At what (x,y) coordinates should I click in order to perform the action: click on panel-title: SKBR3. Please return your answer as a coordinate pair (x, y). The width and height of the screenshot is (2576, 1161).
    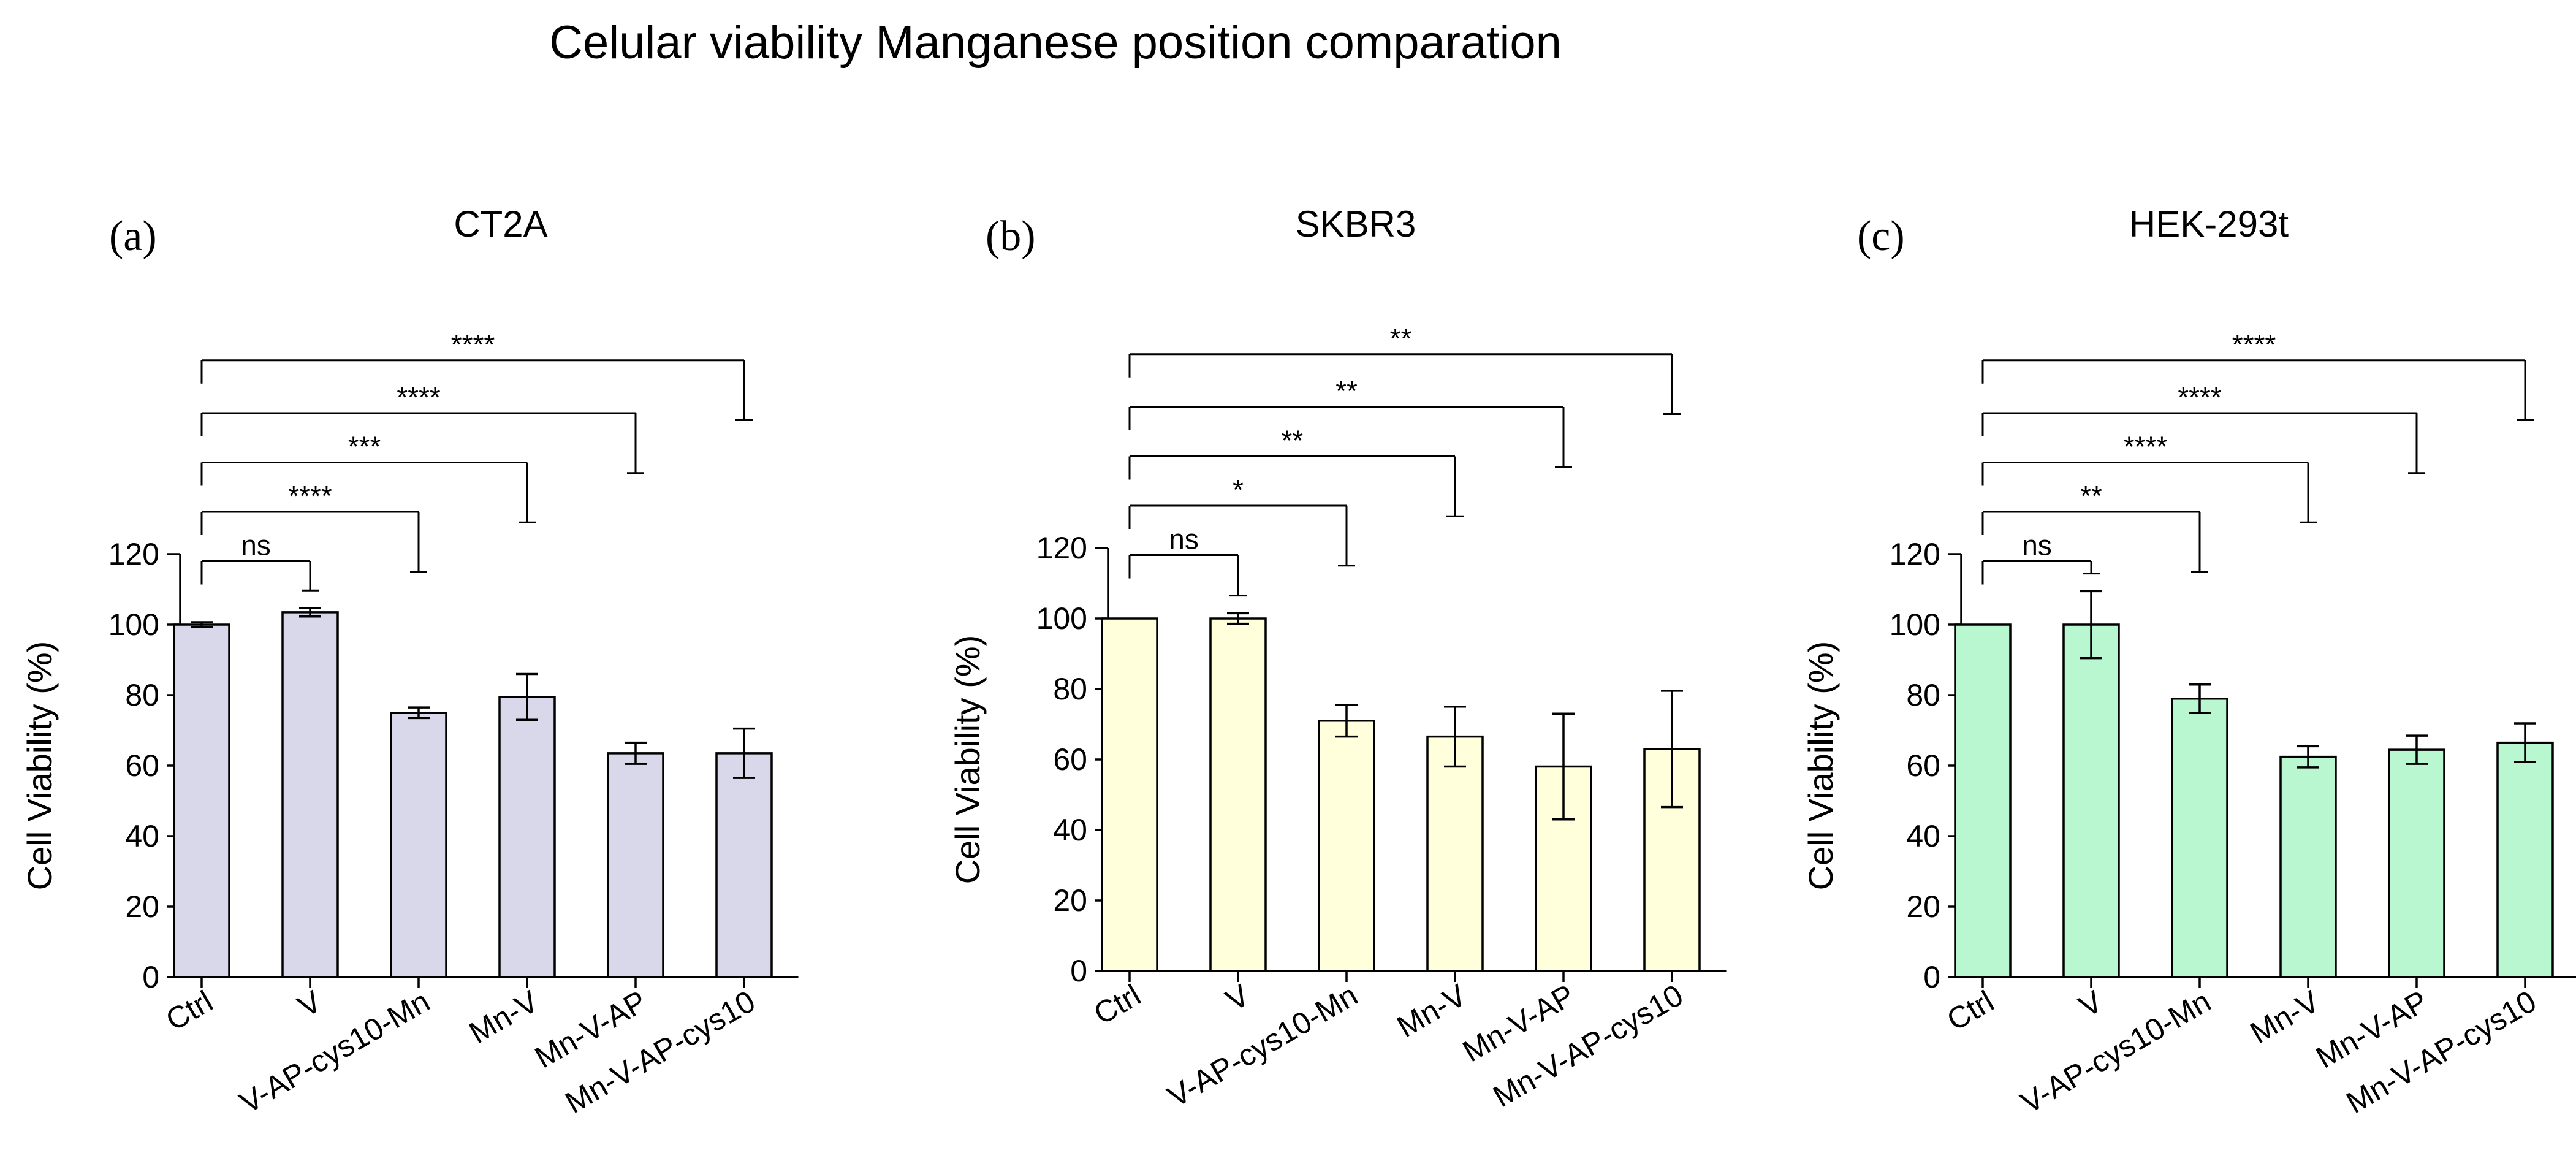
    Looking at the image, I should click on (1356, 224).